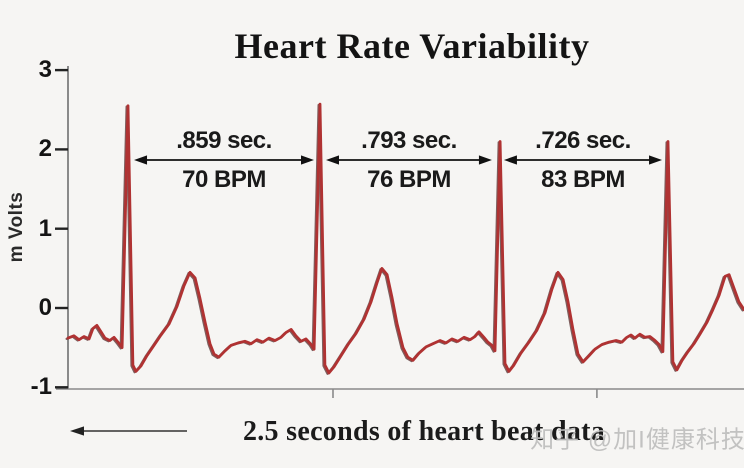 This screenshot has height=468, width=744. I want to click on y-tick-label: 1, so click(45, 228).